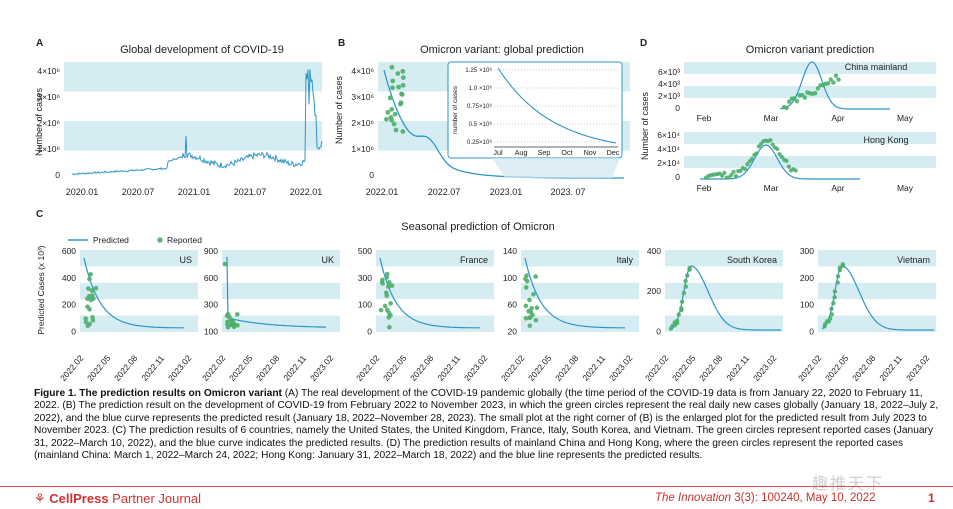 The width and height of the screenshot is (953, 509). I want to click on cellpress-logo: ⚘ CellPress Partner Journal, so click(117, 499).